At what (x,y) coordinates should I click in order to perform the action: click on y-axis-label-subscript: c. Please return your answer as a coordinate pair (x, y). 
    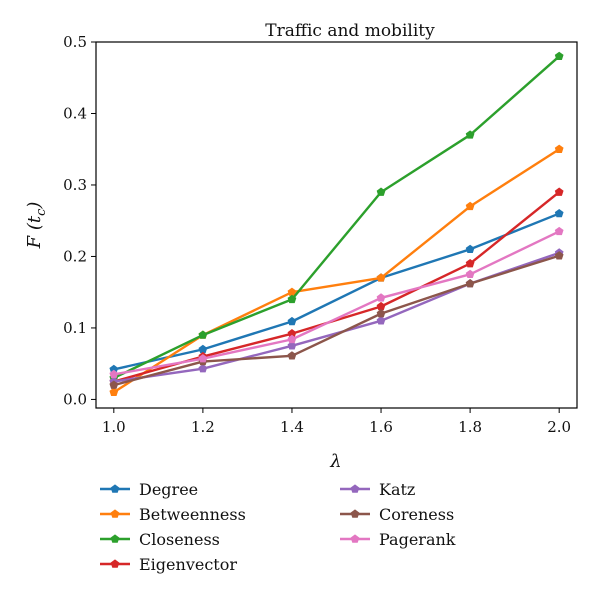
    Looking at the image, I should click on (41, 212).